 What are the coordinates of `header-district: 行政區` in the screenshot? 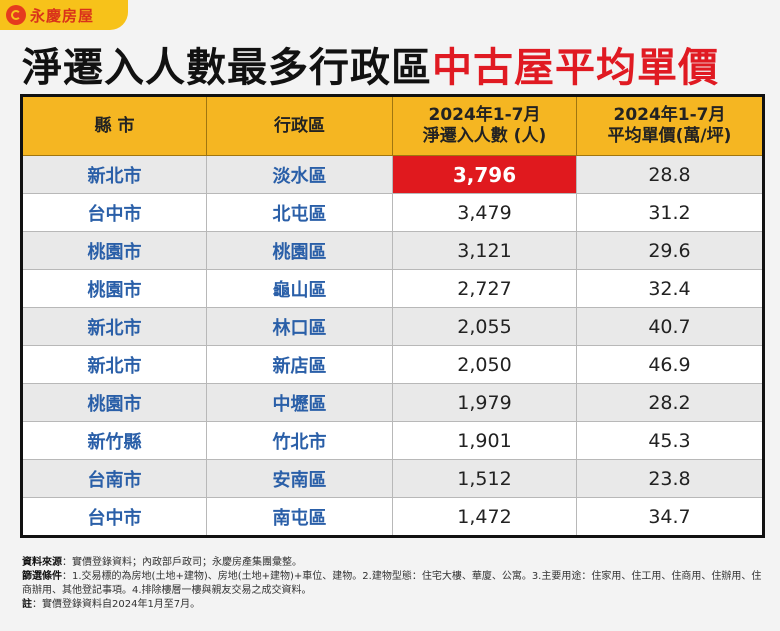 It's located at (299, 125).